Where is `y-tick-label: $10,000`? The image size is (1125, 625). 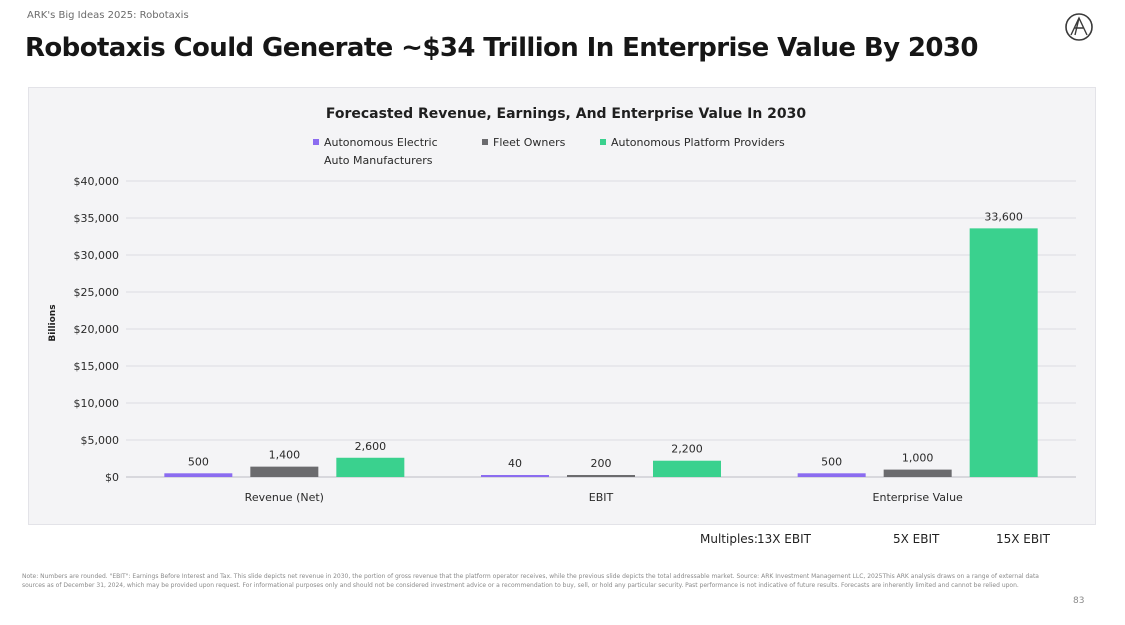 y-tick-label: $10,000 is located at coordinates (97, 403).